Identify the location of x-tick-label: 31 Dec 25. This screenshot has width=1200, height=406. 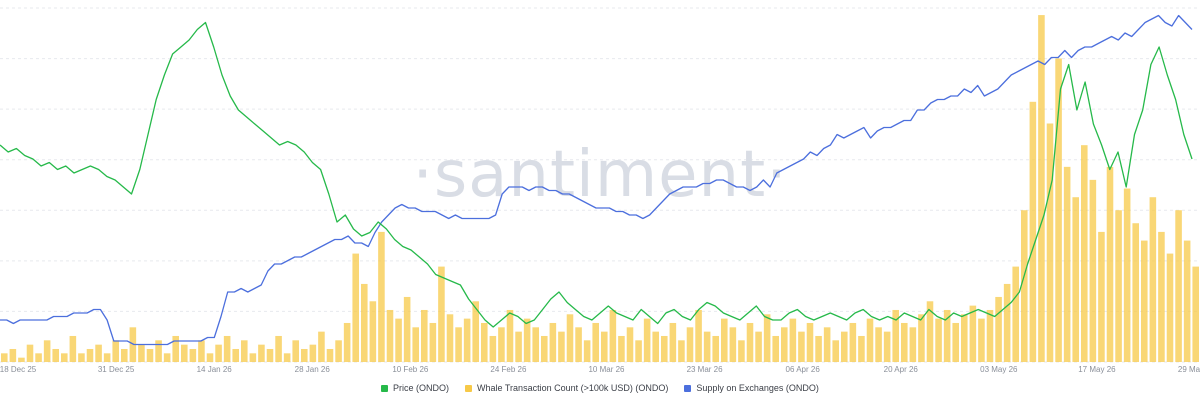
(116, 369).